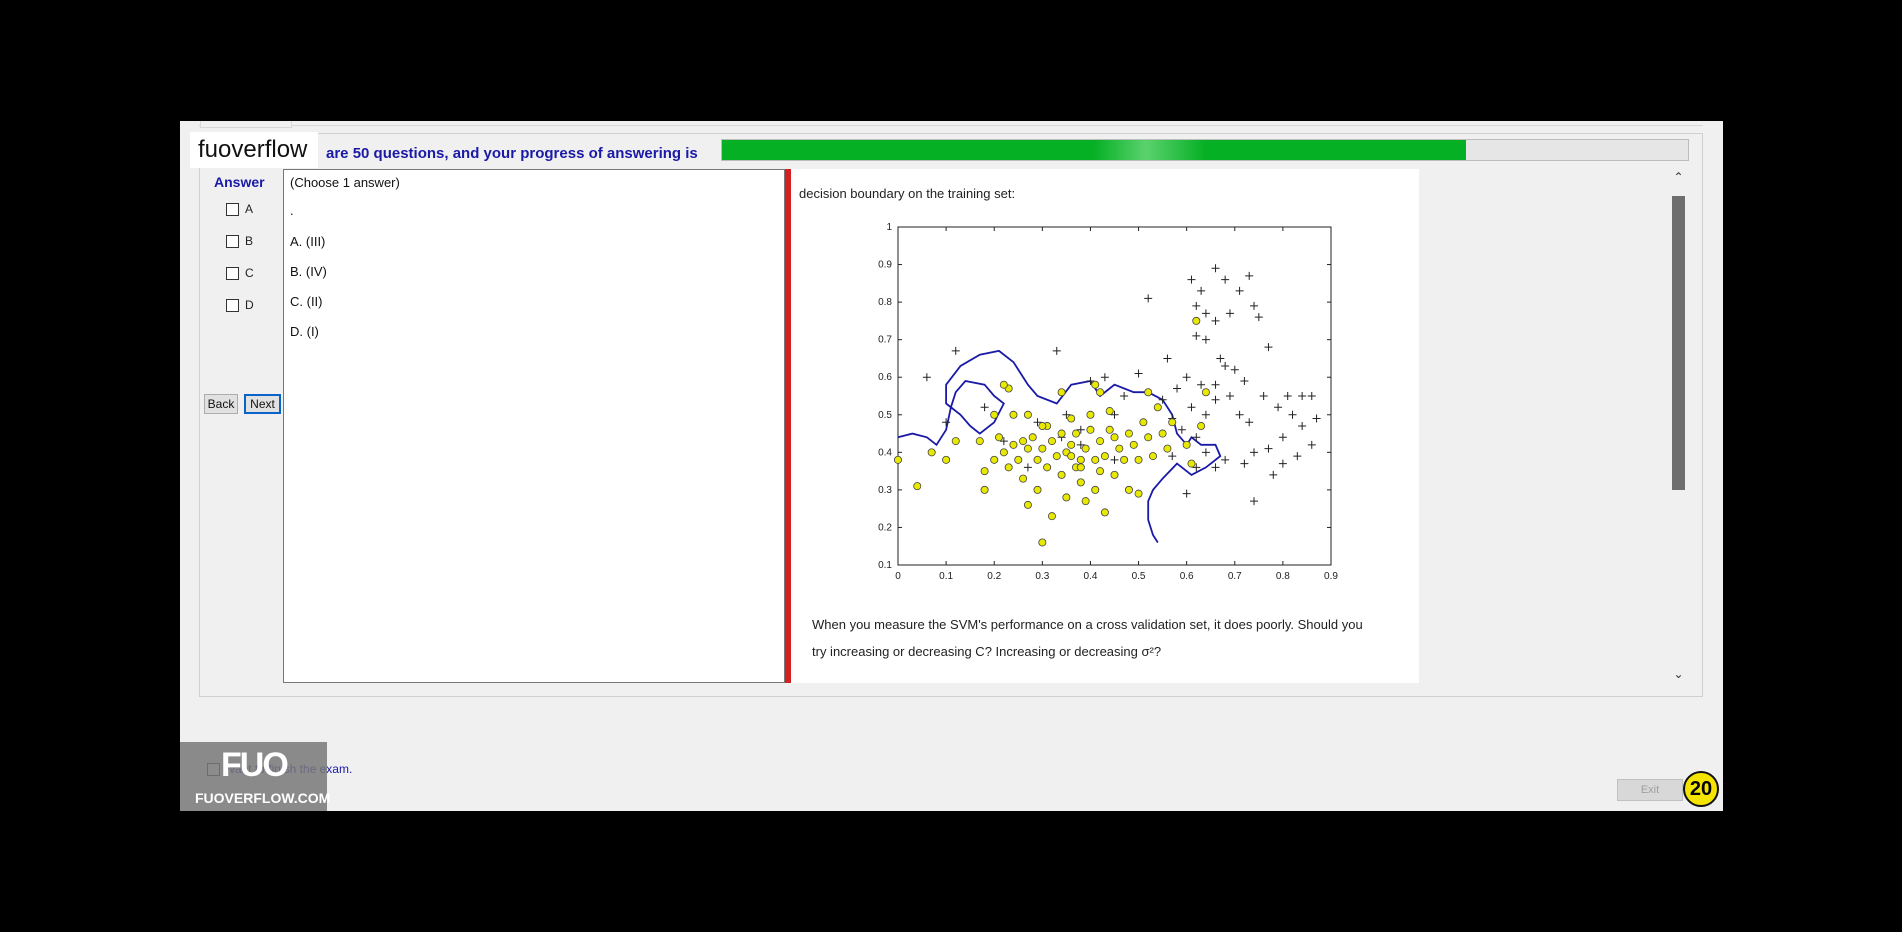 This screenshot has height=932, width=1902. What do you see at coordinates (292, 210) in the screenshot?
I see `question-text: .` at bounding box center [292, 210].